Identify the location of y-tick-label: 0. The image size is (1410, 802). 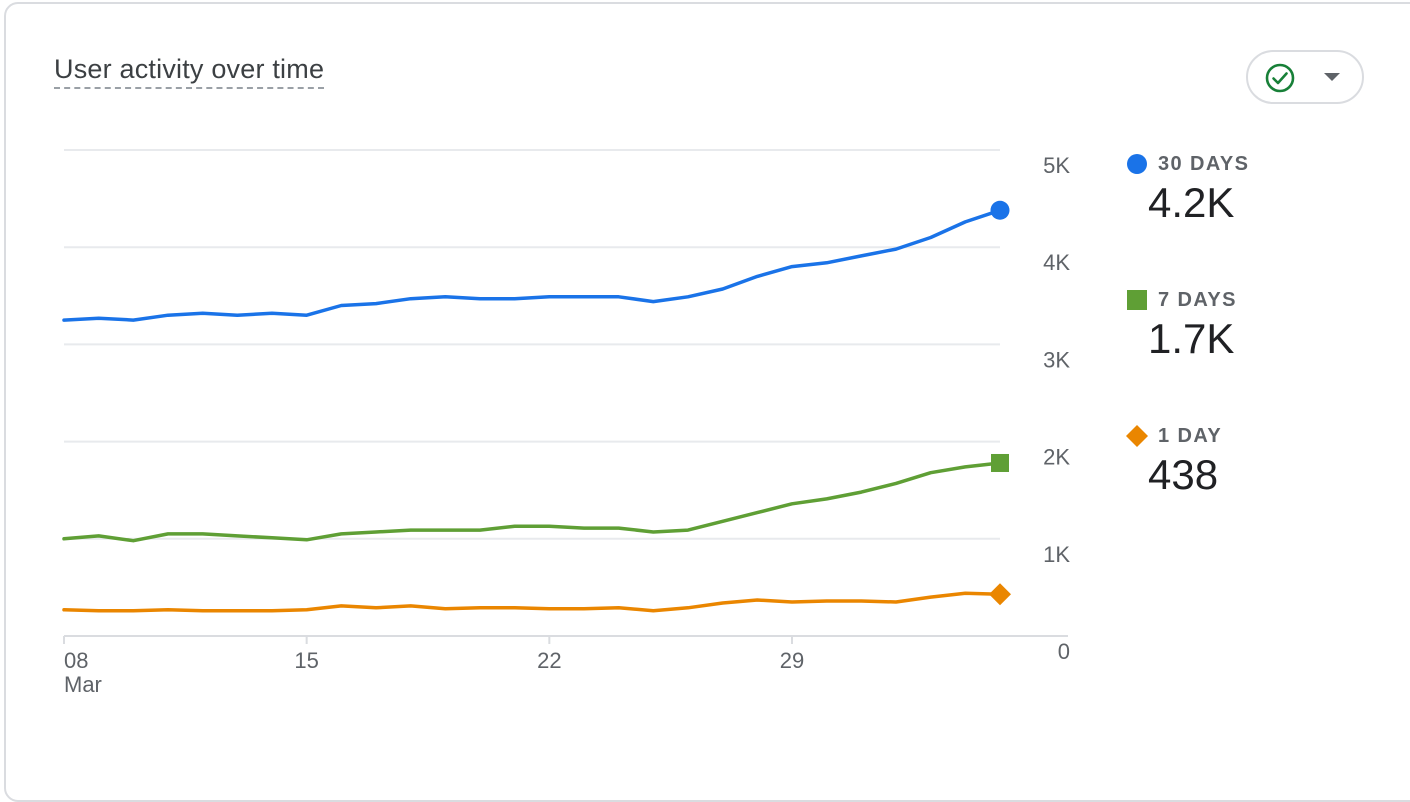
(1064, 651).